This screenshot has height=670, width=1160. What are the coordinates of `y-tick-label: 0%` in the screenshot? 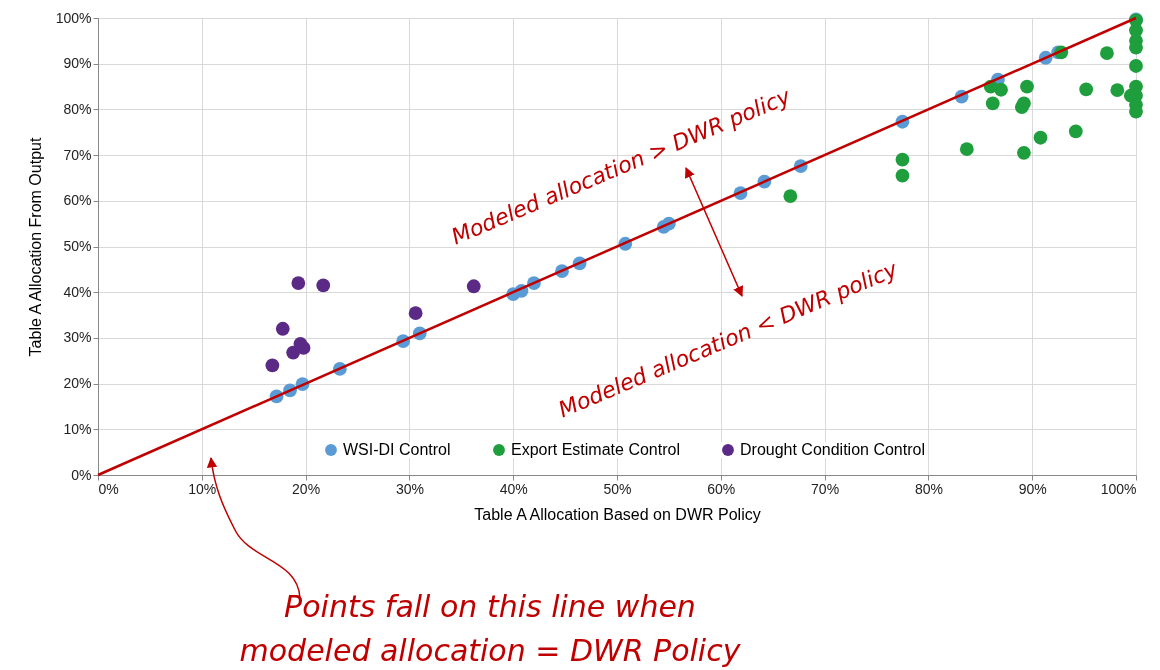 It's located at (81, 474).